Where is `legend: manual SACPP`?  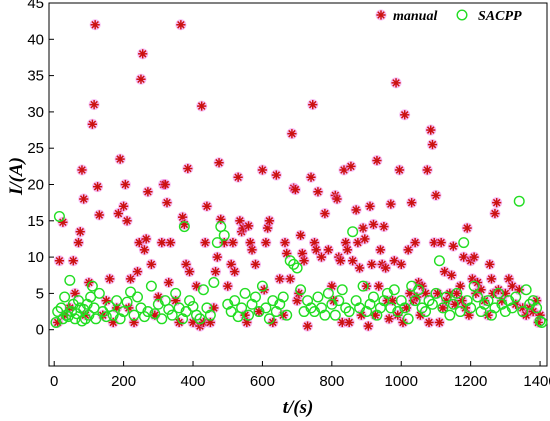 legend: manual SACPP is located at coordinates (448, 16).